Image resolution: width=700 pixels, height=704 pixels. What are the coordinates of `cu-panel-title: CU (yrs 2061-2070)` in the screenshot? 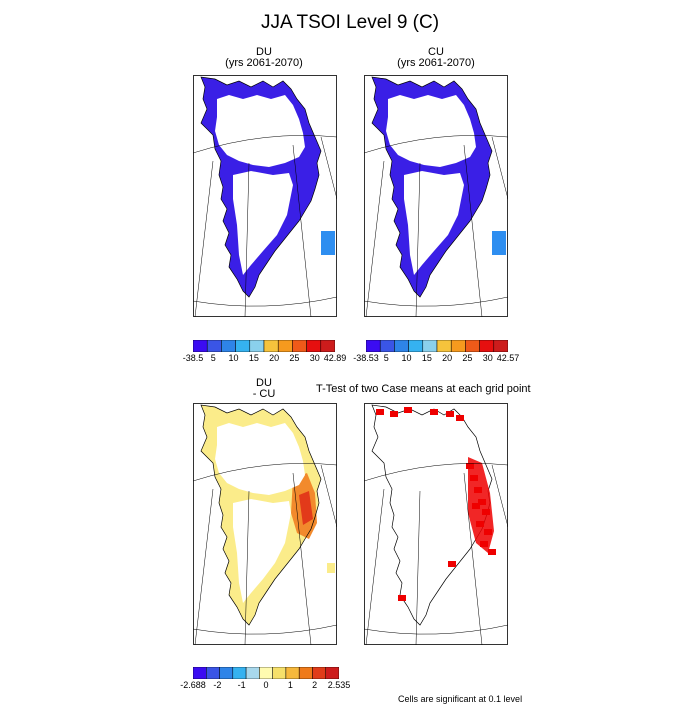 It's located at (436, 58).